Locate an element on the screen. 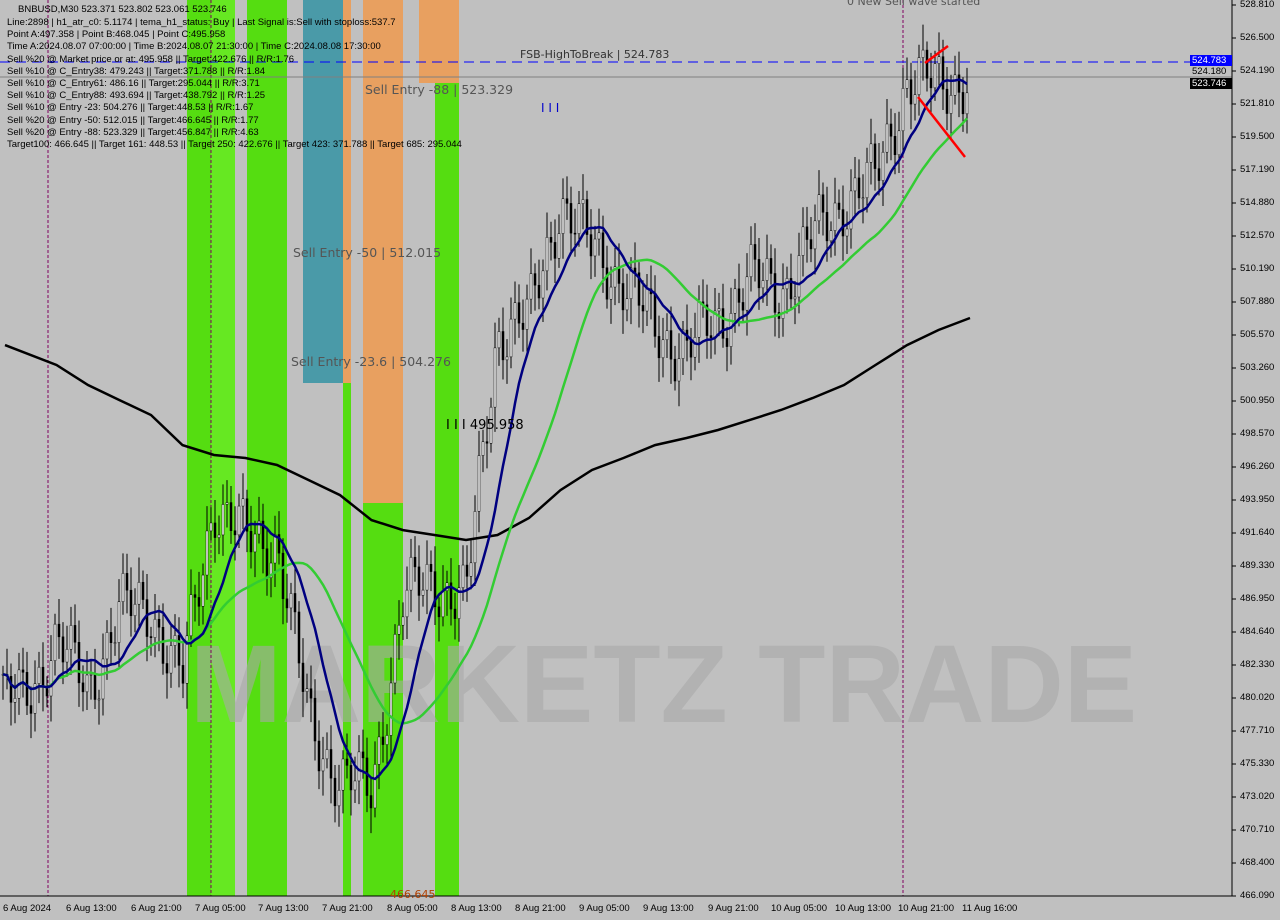 Image resolution: width=1280 pixels, height=920 pixels. y-axis is located at coordinates (1234, 450).